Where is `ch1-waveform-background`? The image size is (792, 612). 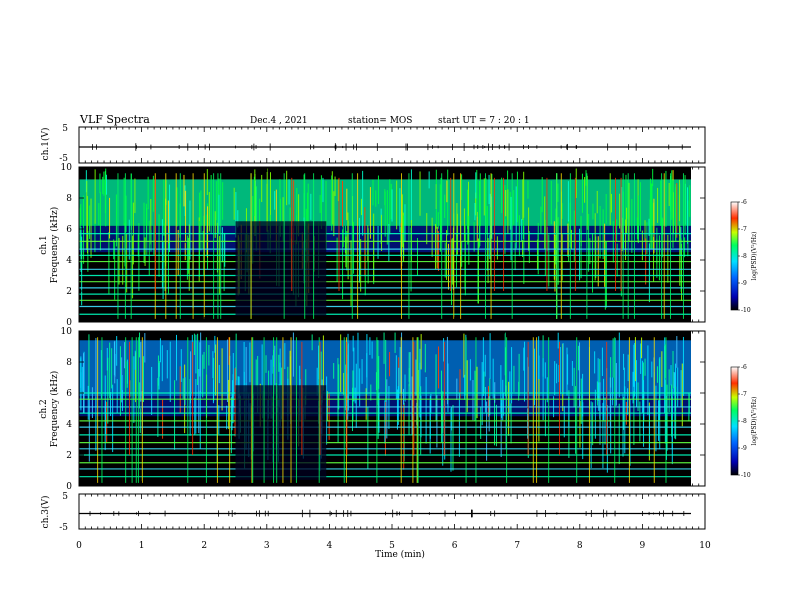 ch1-waveform-background is located at coordinates (392, 145).